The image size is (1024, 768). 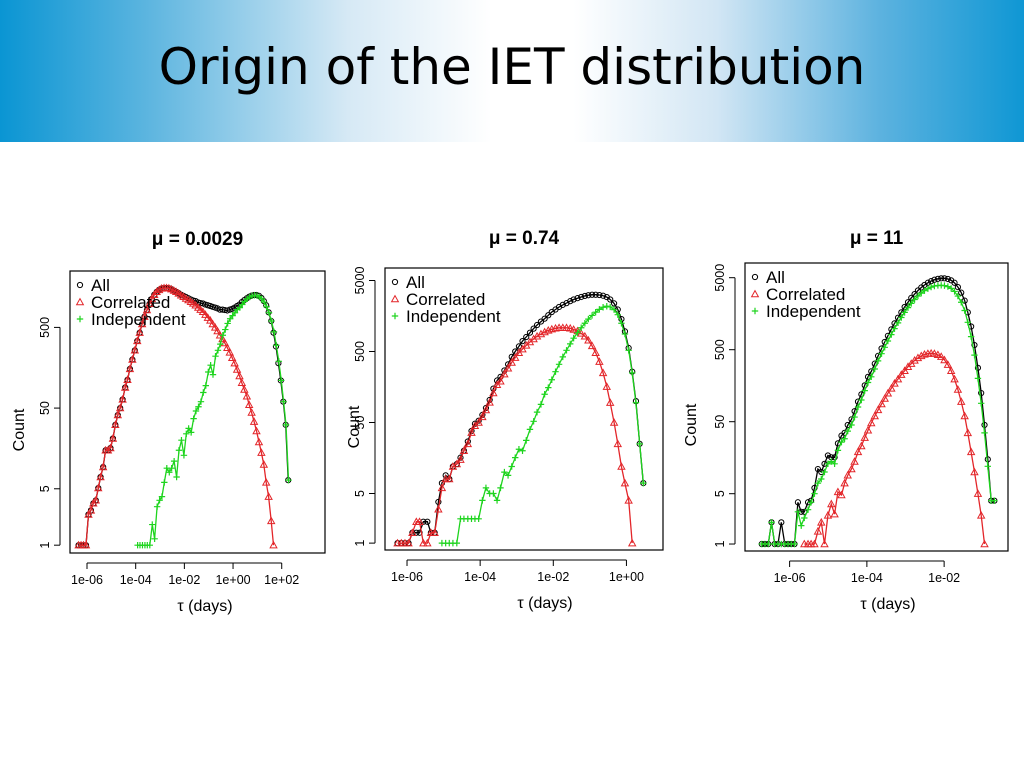 I want to click on plot-frame, so click(x=524, y=409).